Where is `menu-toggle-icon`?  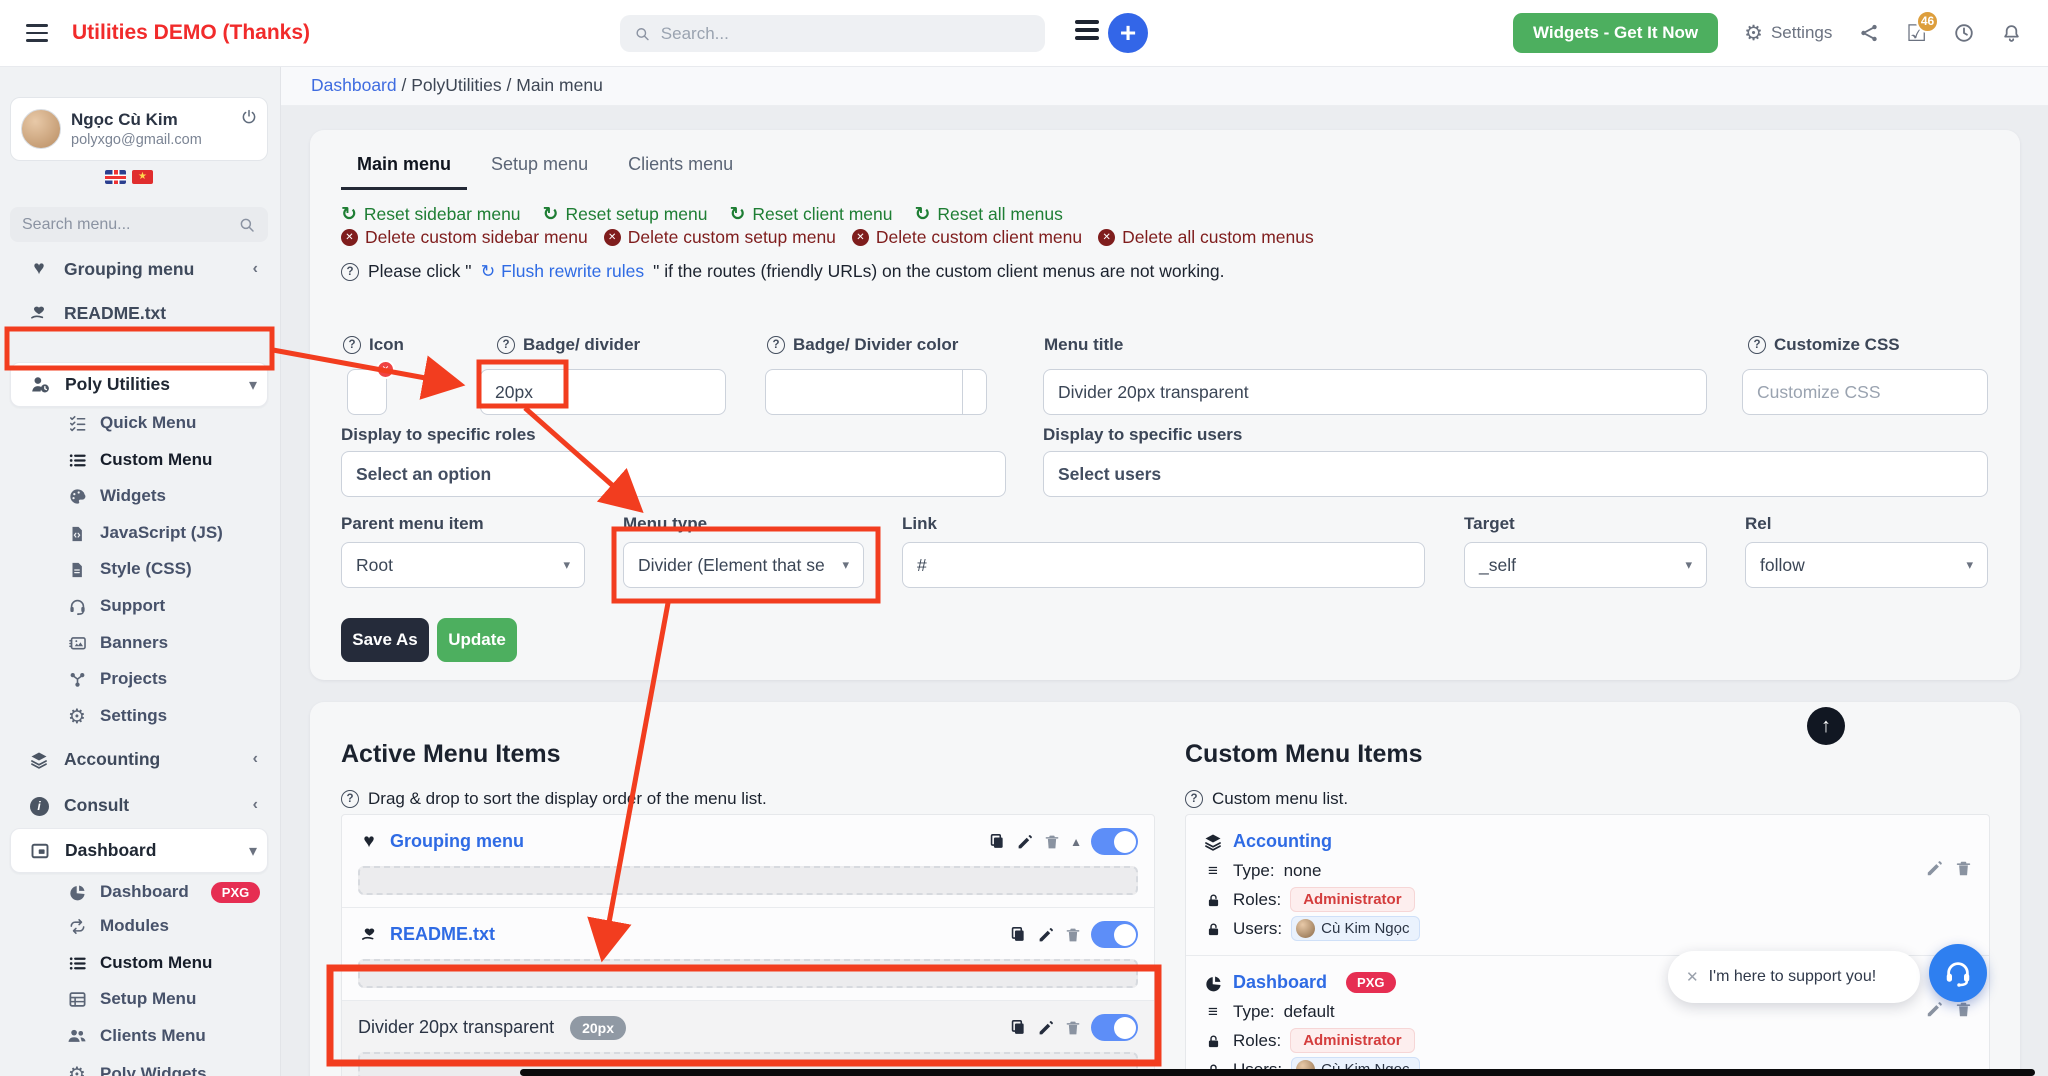
menu-toggle-icon is located at coordinates (37, 33).